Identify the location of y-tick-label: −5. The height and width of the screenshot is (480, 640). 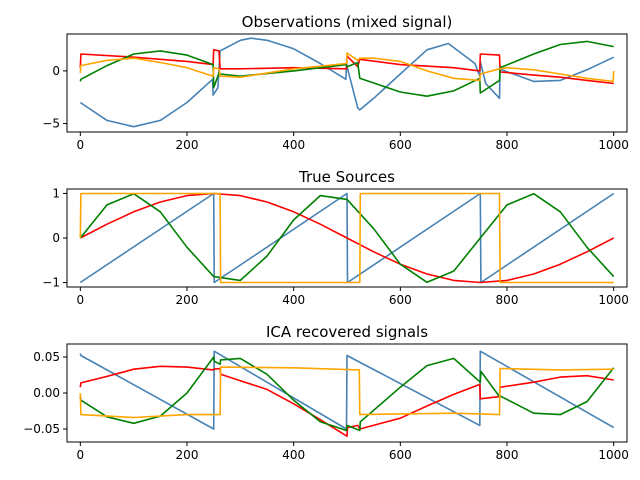
(51, 124).